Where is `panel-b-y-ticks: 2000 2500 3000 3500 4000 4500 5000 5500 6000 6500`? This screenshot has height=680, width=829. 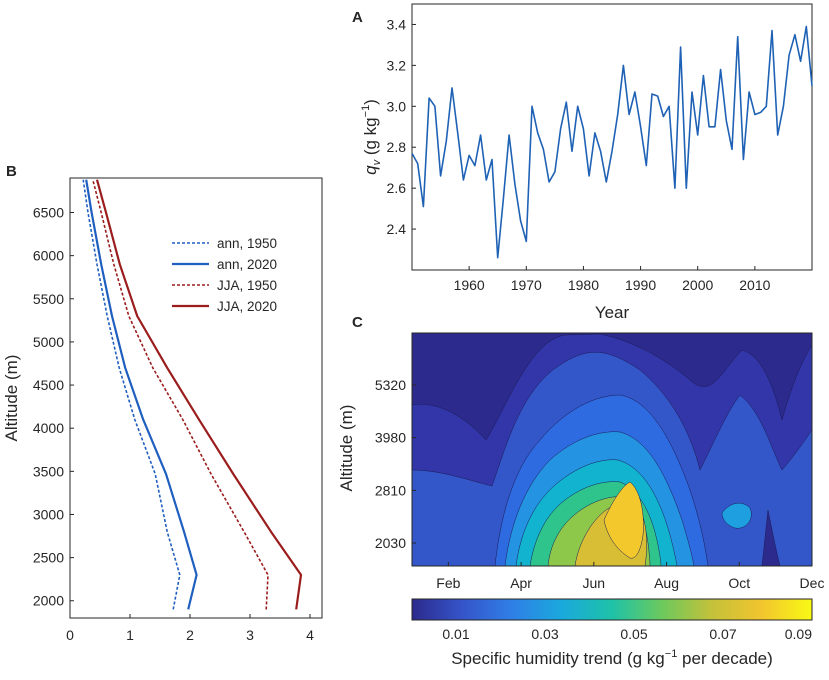
panel-b-y-ticks: 2000 2500 3000 3500 4000 4500 5000 5500 6000 6500 is located at coordinates (53, 407).